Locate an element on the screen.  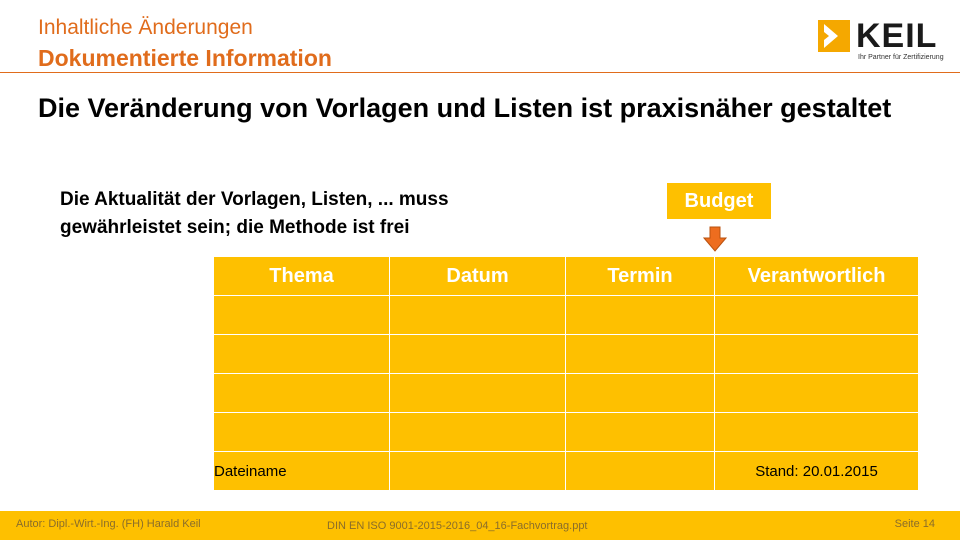
keil-logo: KEIL Ihr Partner für Zertifizierung is located at coordinates (884, 41).